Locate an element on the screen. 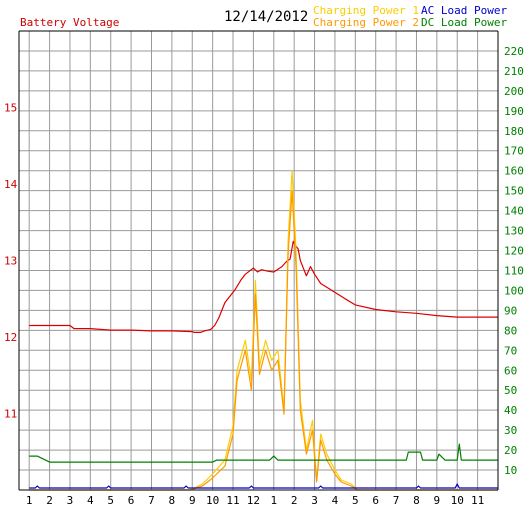 The height and width of the screenshot is (515, 527). right-tick-label: 20 is located at coordinates (510, 450).